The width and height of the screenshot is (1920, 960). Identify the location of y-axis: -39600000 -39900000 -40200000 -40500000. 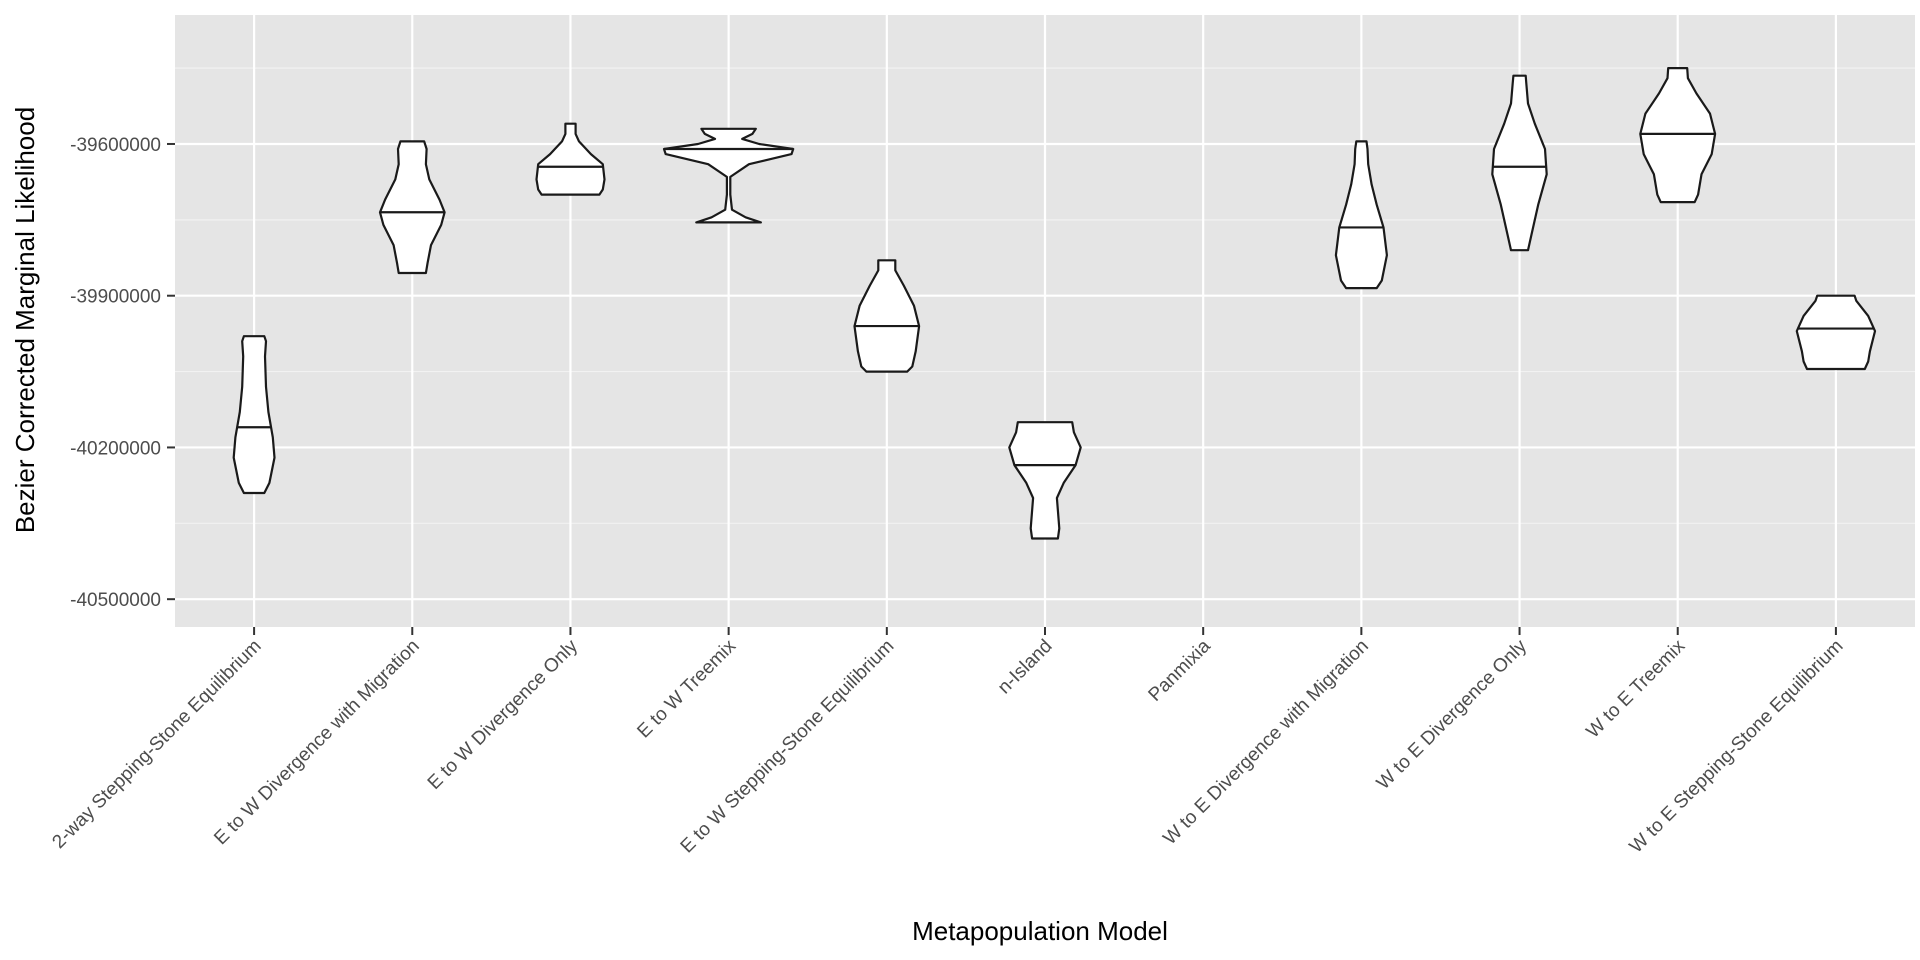
(122, 373).